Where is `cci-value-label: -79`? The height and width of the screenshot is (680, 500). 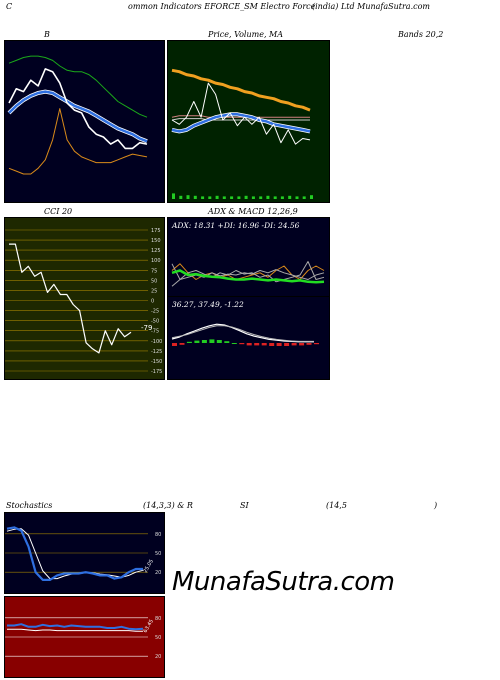 cci-value-label: -79 is located at coordinates (146, 328).